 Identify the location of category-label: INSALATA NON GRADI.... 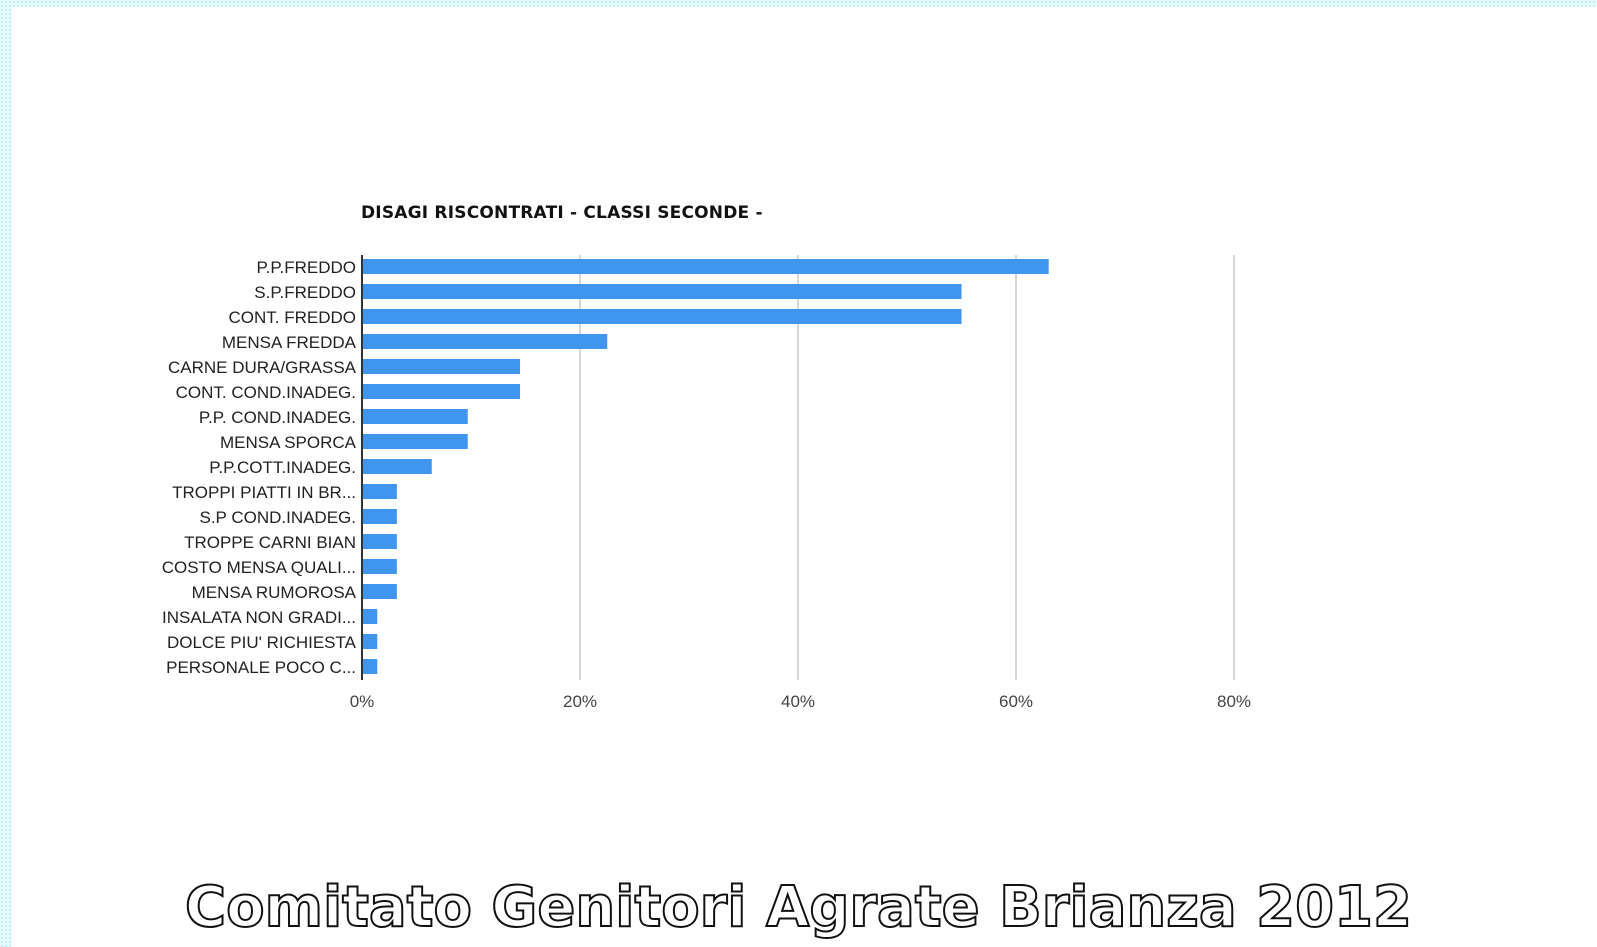
(259, 617).